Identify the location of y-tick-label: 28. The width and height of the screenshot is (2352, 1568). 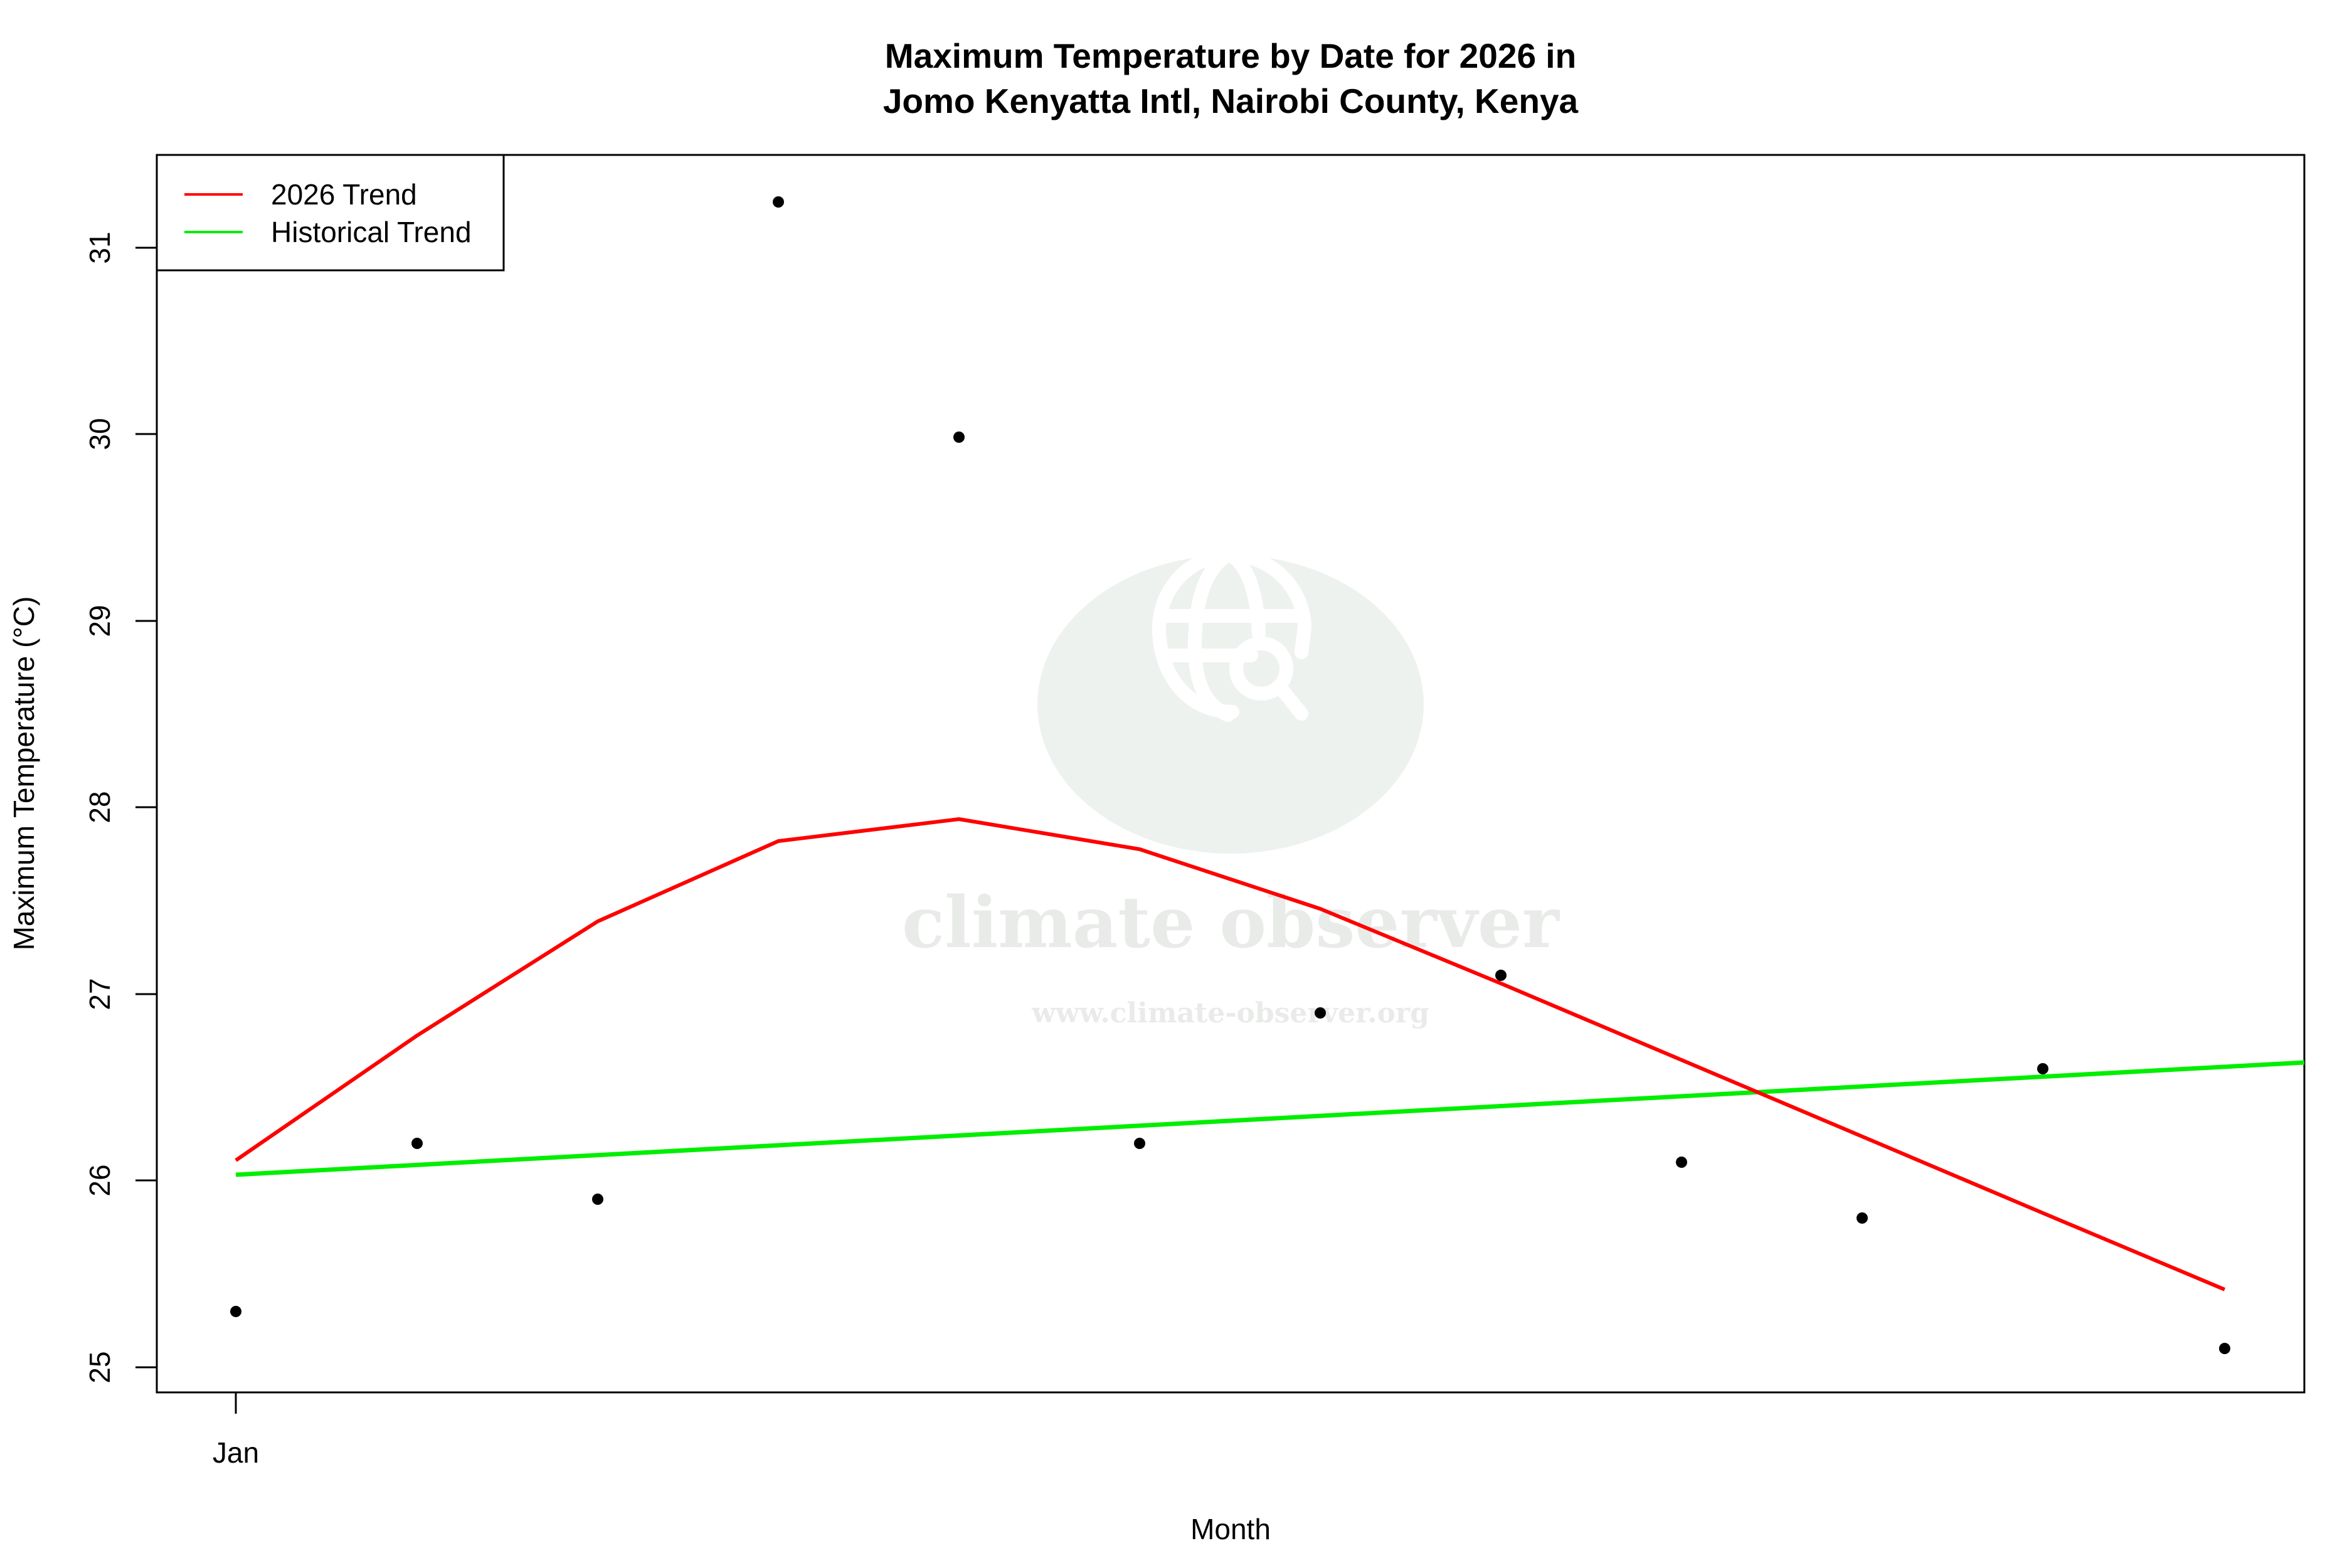
(99, 807).